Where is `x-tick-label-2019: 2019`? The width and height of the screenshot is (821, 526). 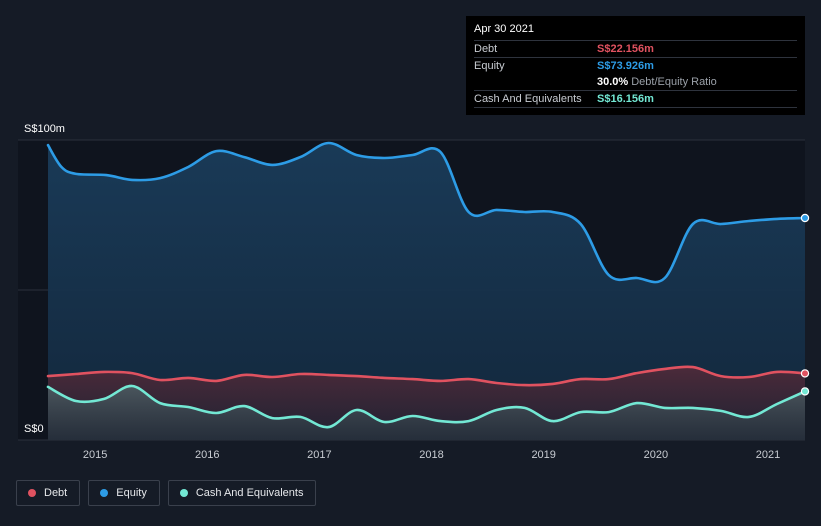
x-tick-label-2019: 2019 is located at coordinates (543, 455).